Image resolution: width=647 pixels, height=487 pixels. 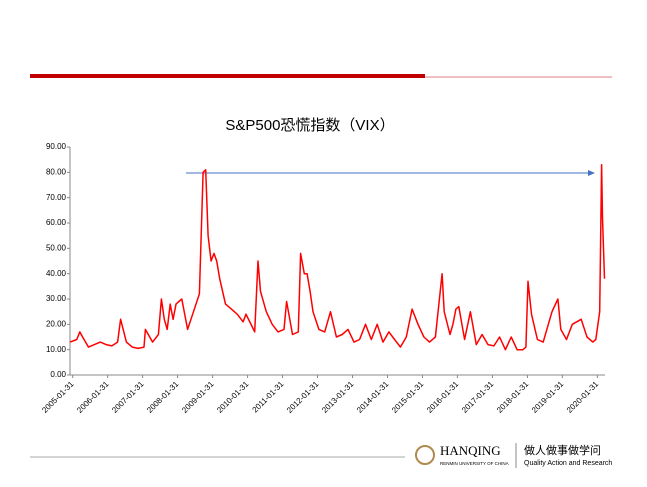 I want to click on x-tick-label: 2013-01-31, so click(x=338, y=397).